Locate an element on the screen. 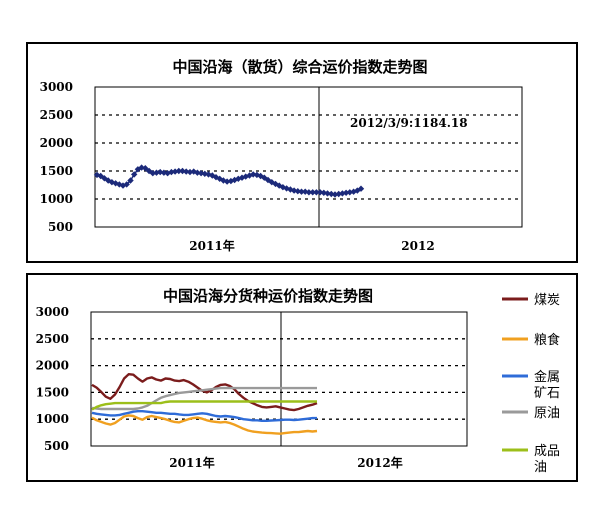 This screenshot has width=605, height=521. chart-2-x-tick-2011: 2011年 is located at coordinates (191, 462).